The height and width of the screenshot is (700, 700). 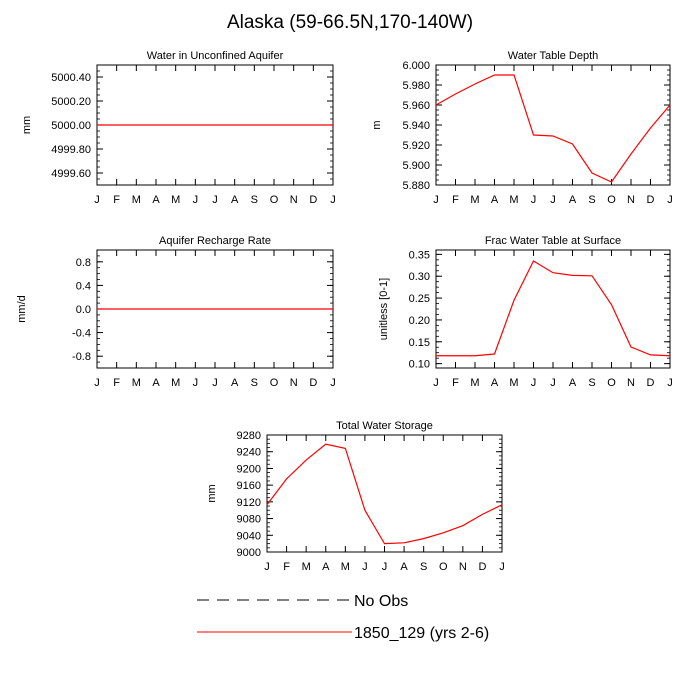 What do you see at coordinates (416, 186) in the screenshot?
I see `y-tick-label: 5.880` at bounding box center [416, 186].